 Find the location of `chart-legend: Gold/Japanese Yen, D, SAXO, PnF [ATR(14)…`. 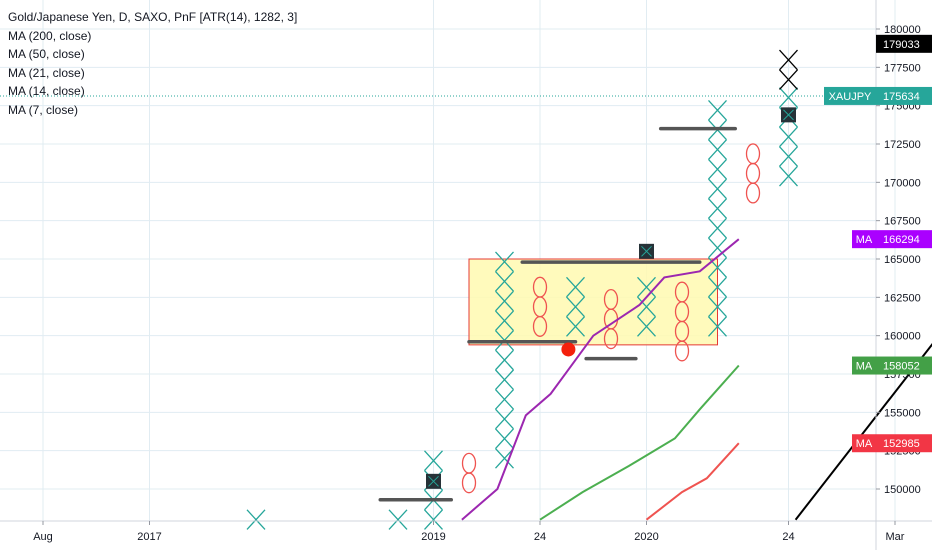

chart-legend: Gold/Japanese Yen, D, SAXO, PnF [ATR(14)… is located at coordinates (152, 63).